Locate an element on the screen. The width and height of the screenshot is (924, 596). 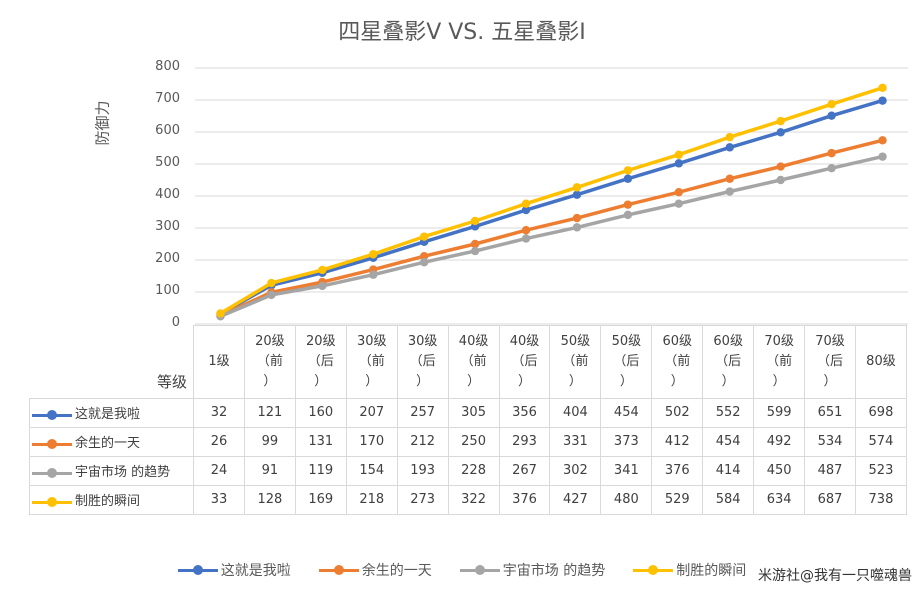
data-label: 32 is located at coordinates (219, 412).